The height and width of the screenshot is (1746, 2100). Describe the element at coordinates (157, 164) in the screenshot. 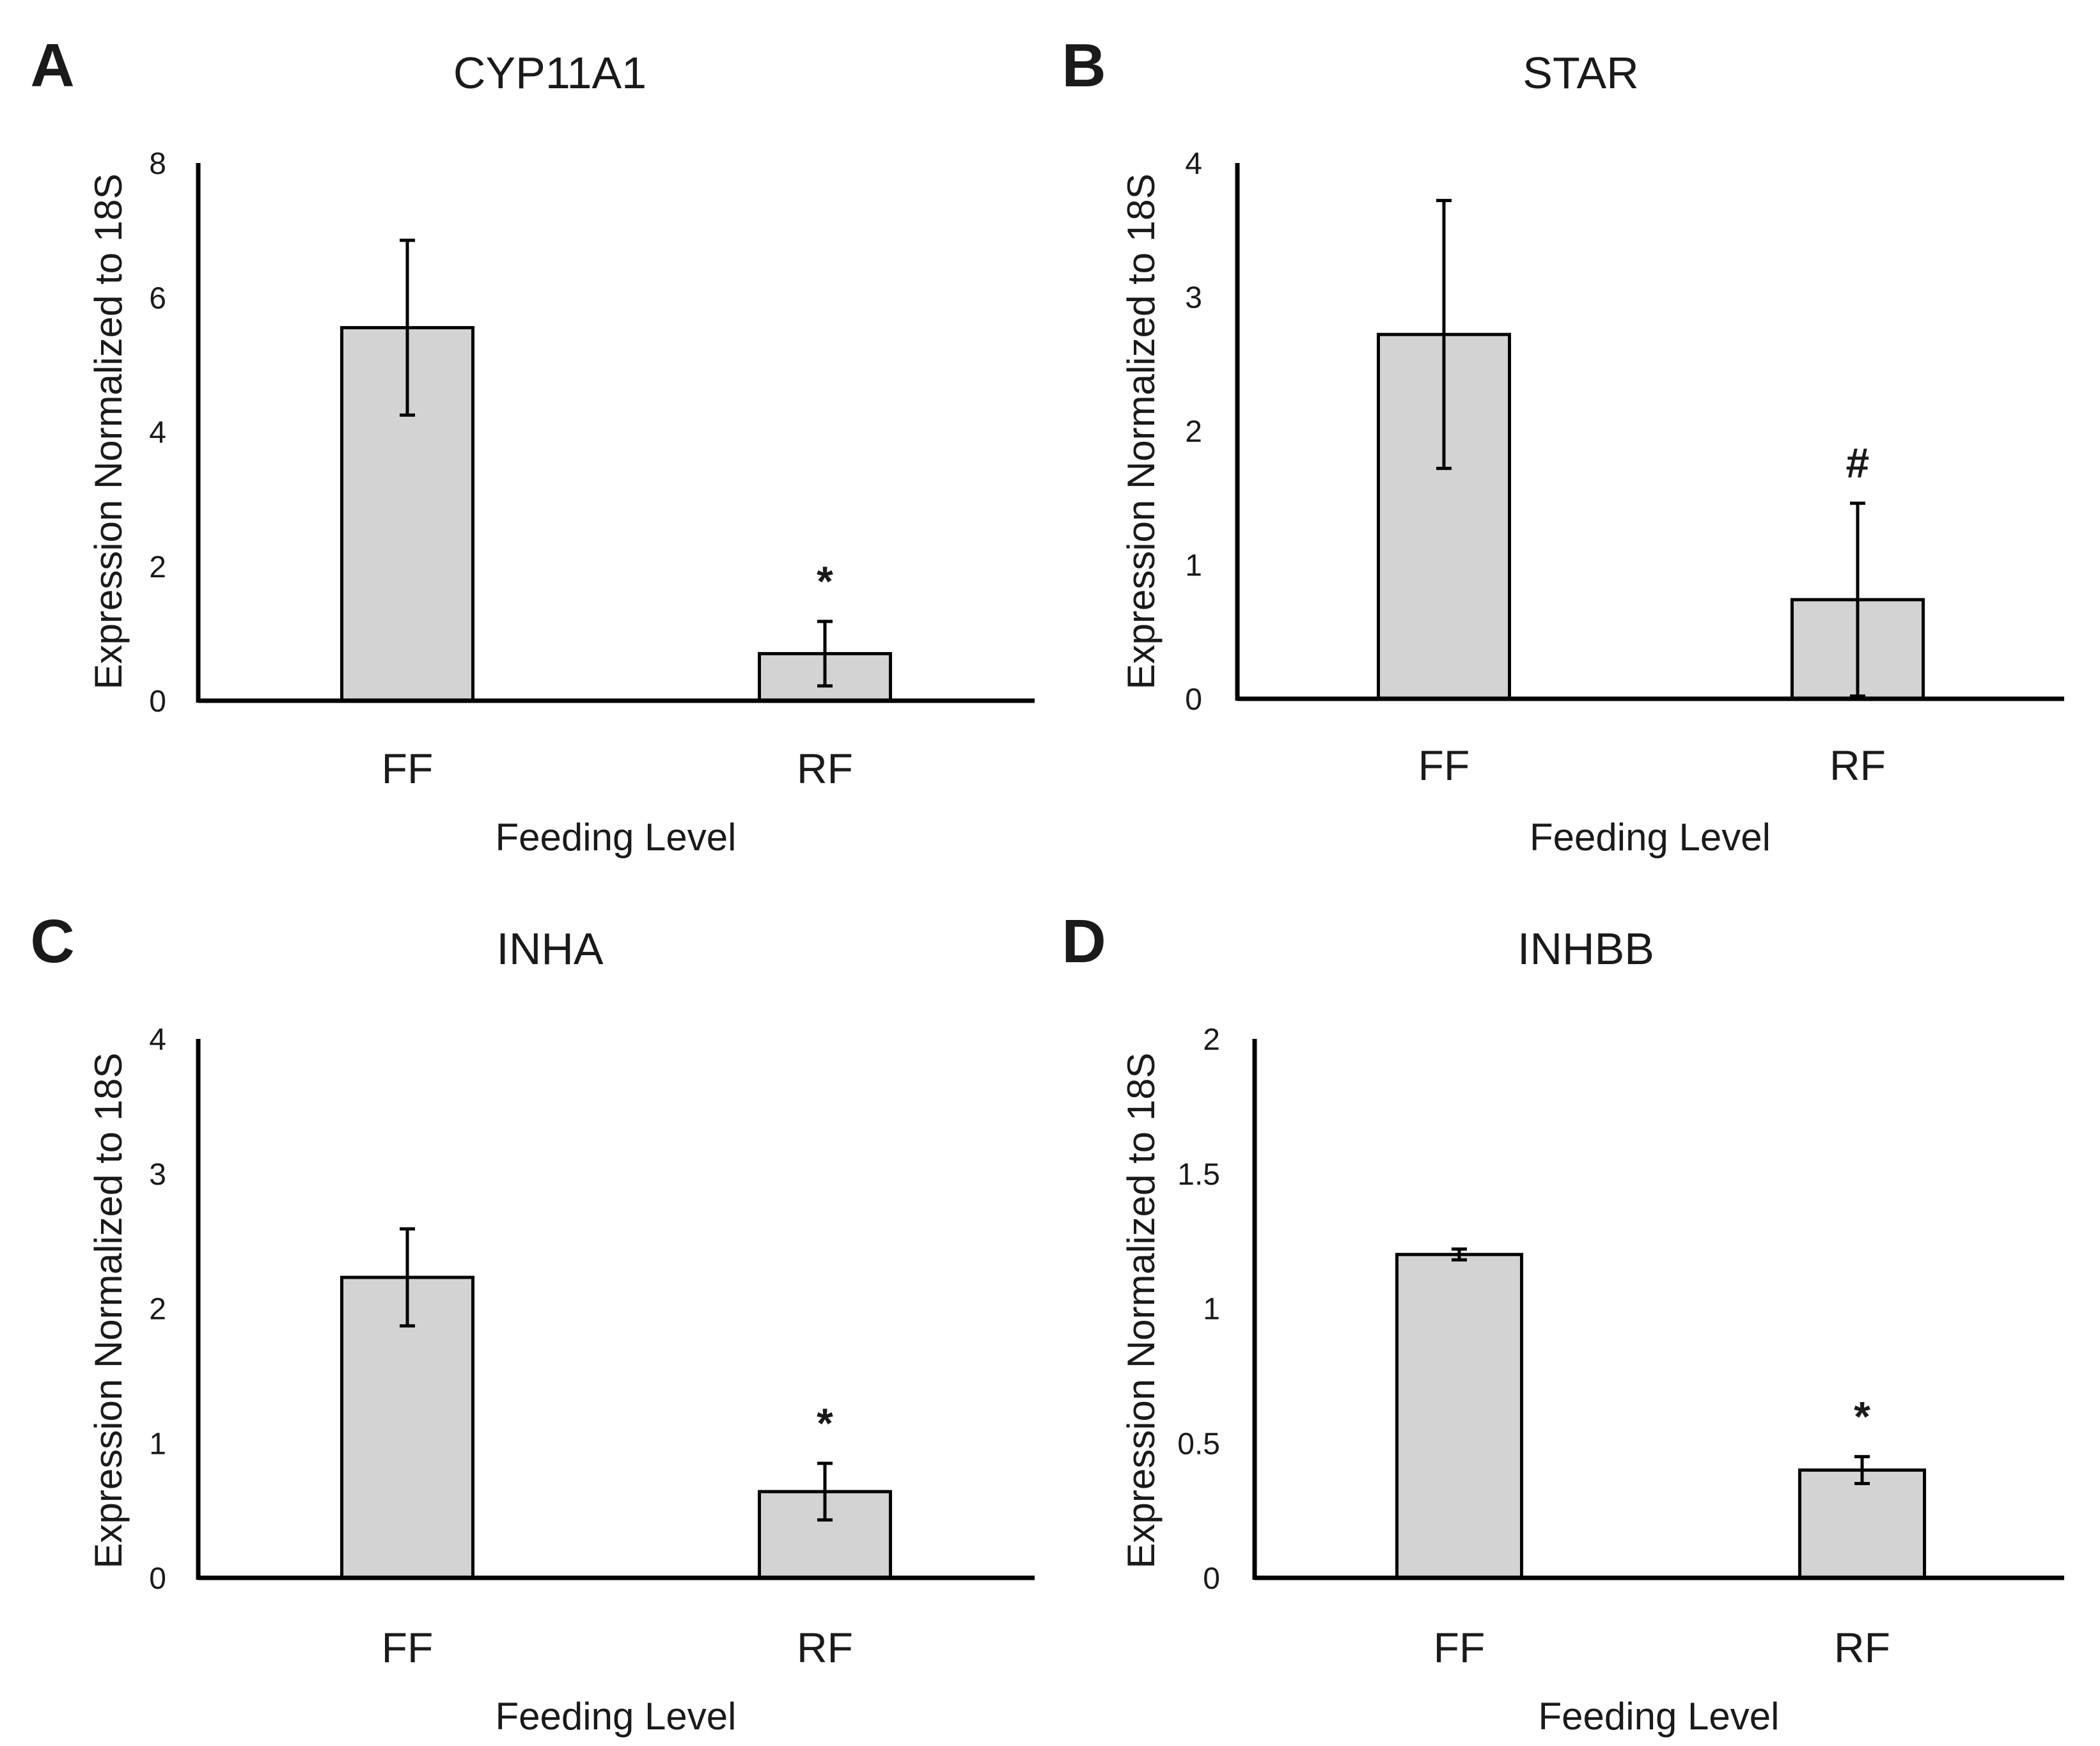

I see `y-tick-label: 8` at that location.